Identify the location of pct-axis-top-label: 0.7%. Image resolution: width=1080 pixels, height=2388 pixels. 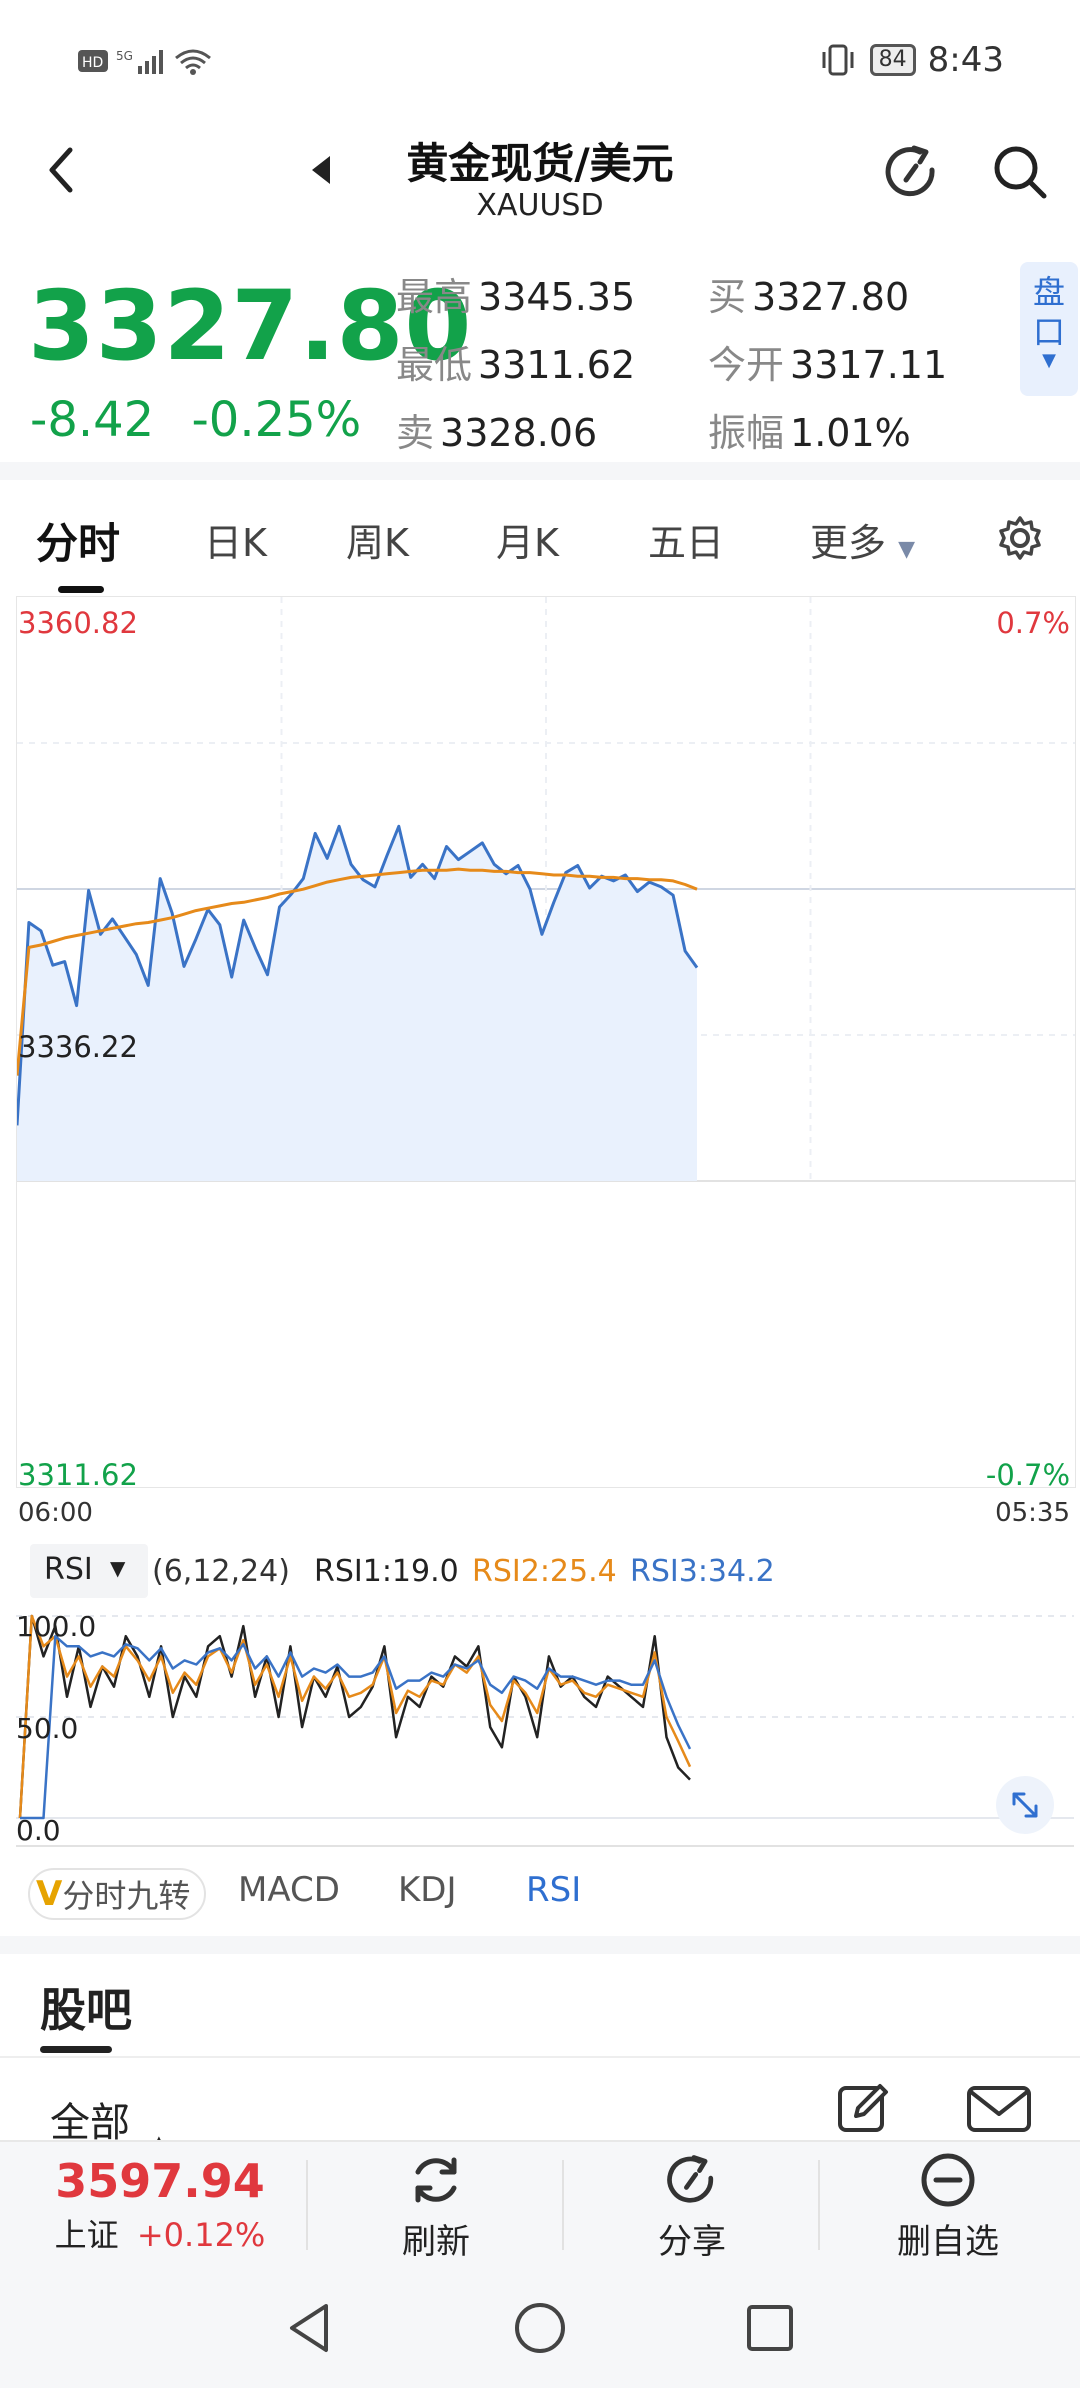
(1033, 623).